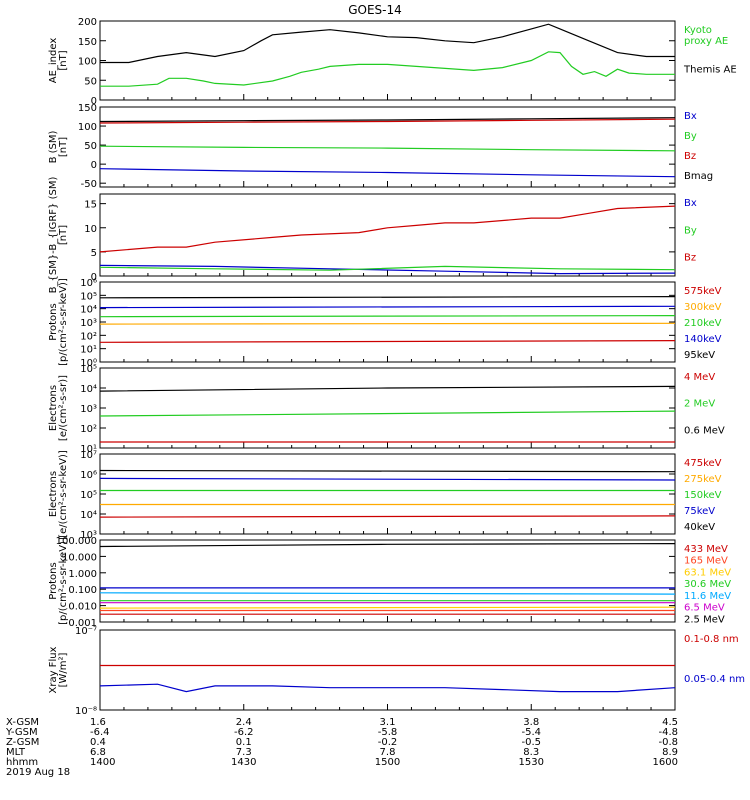 The width and height of the screenshot is (750, 800). I want to click on ytick-label-5-3: 10⁶, so click(88, 475).